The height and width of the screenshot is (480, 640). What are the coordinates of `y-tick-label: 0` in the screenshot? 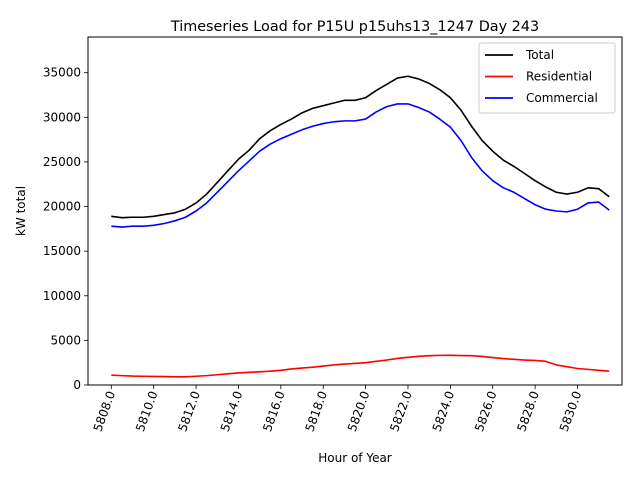 It's located at (77, 385).